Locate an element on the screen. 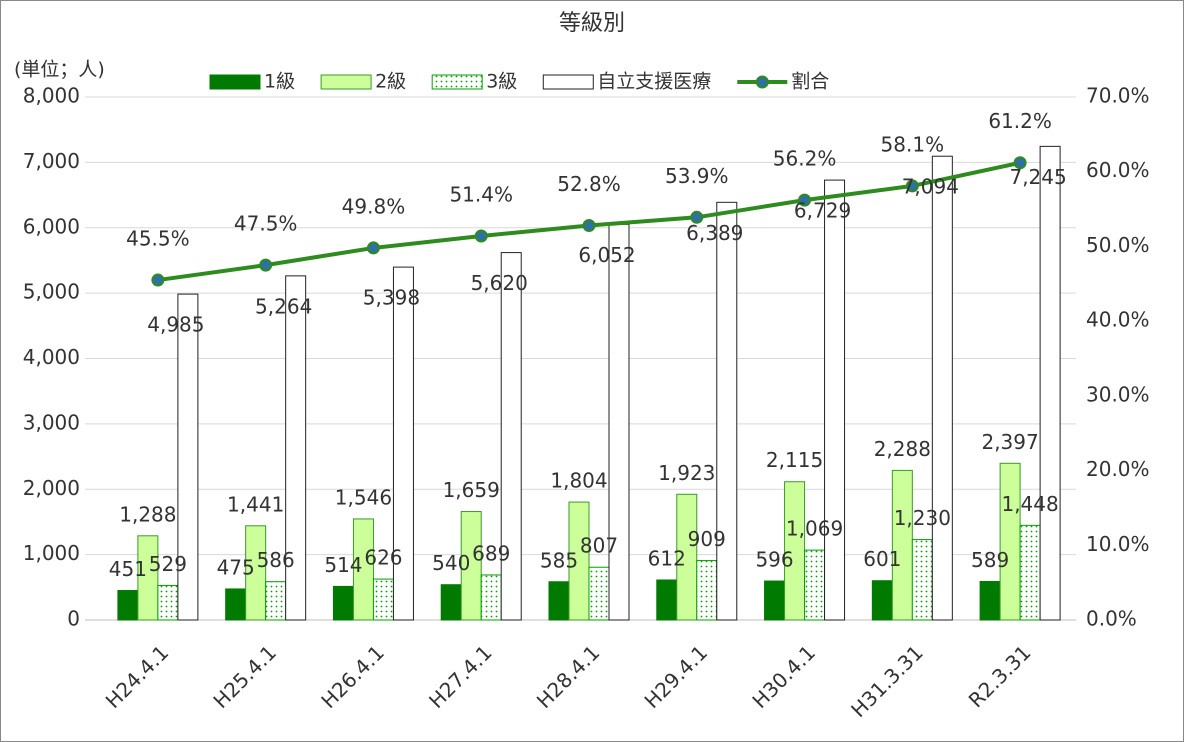 The width and height of the screenshot is (1184, 742). y-tick-label: 1,000 is located at coordinates (51, 553).